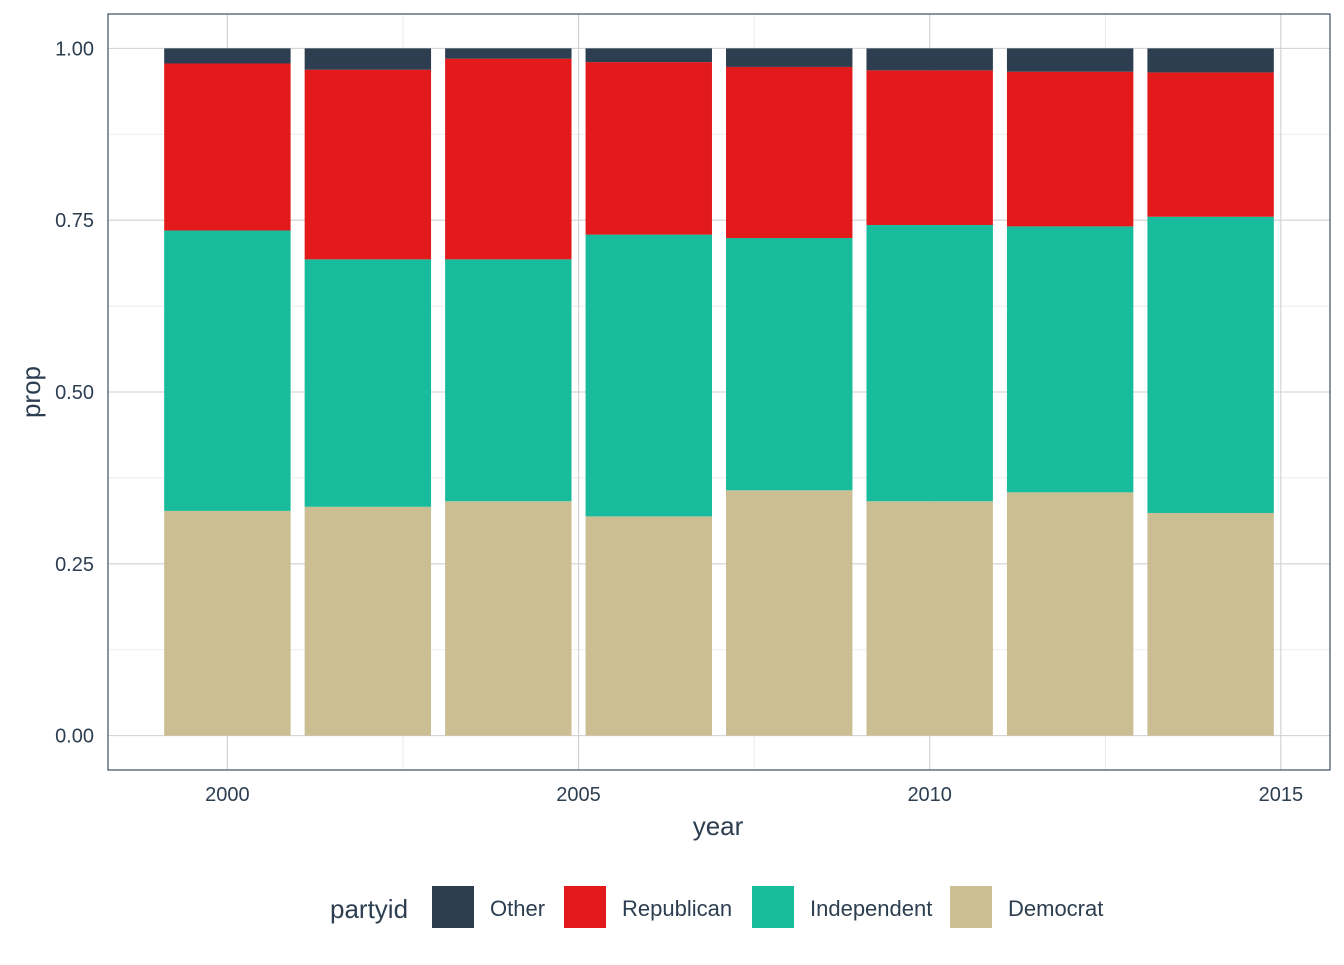 This screenshot has height=965, width=1344. Describe the element at coordinates (1070, 359) in the screenshot. I see `bar-segment-independent-2012` at that location.